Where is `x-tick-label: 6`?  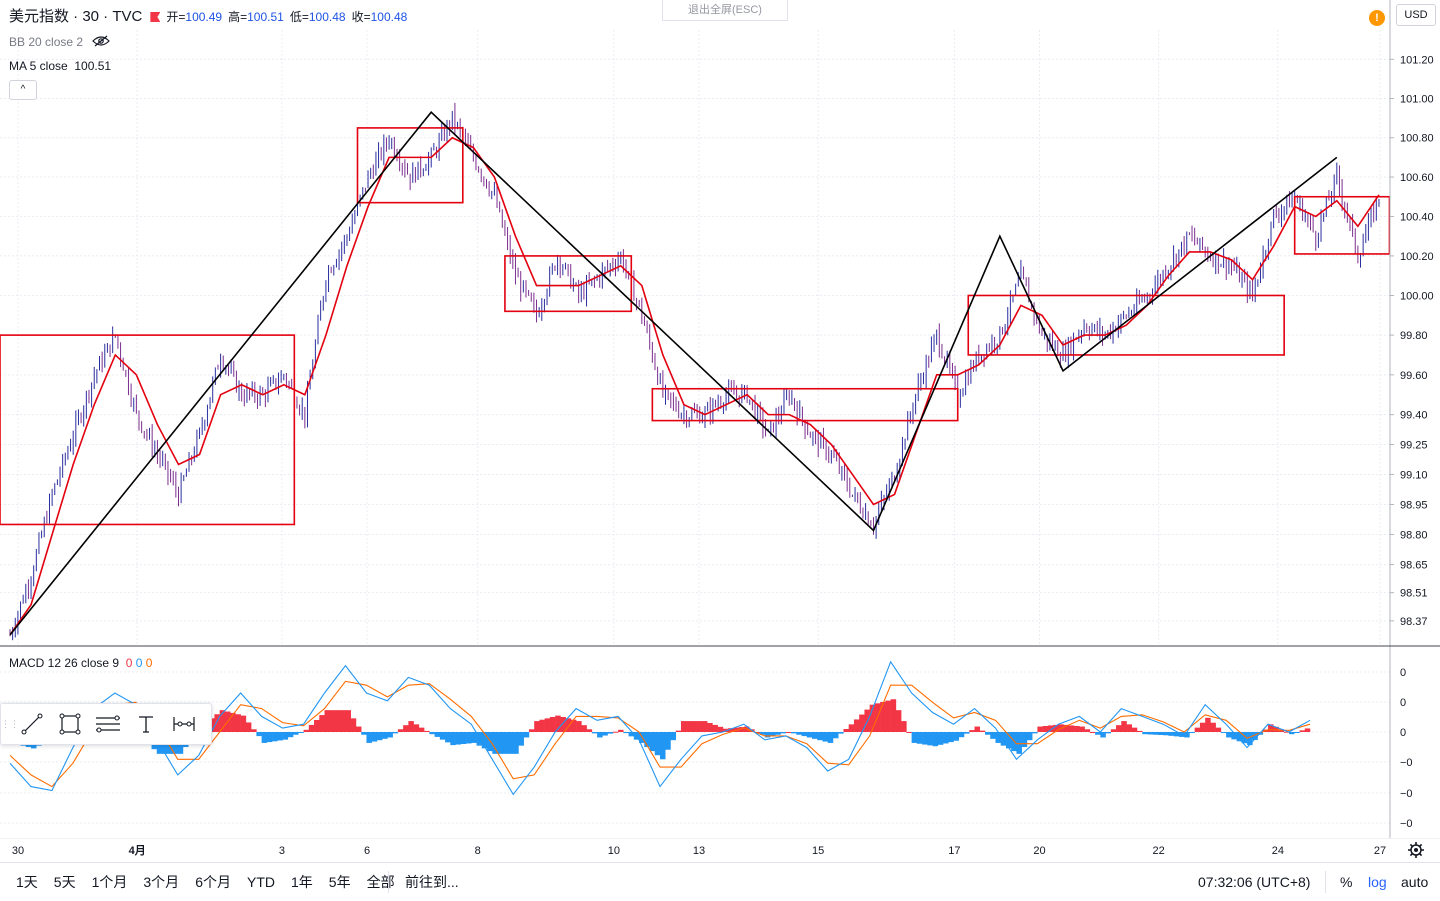
x-tick-label: 6 is located at coordinates (367, 851).